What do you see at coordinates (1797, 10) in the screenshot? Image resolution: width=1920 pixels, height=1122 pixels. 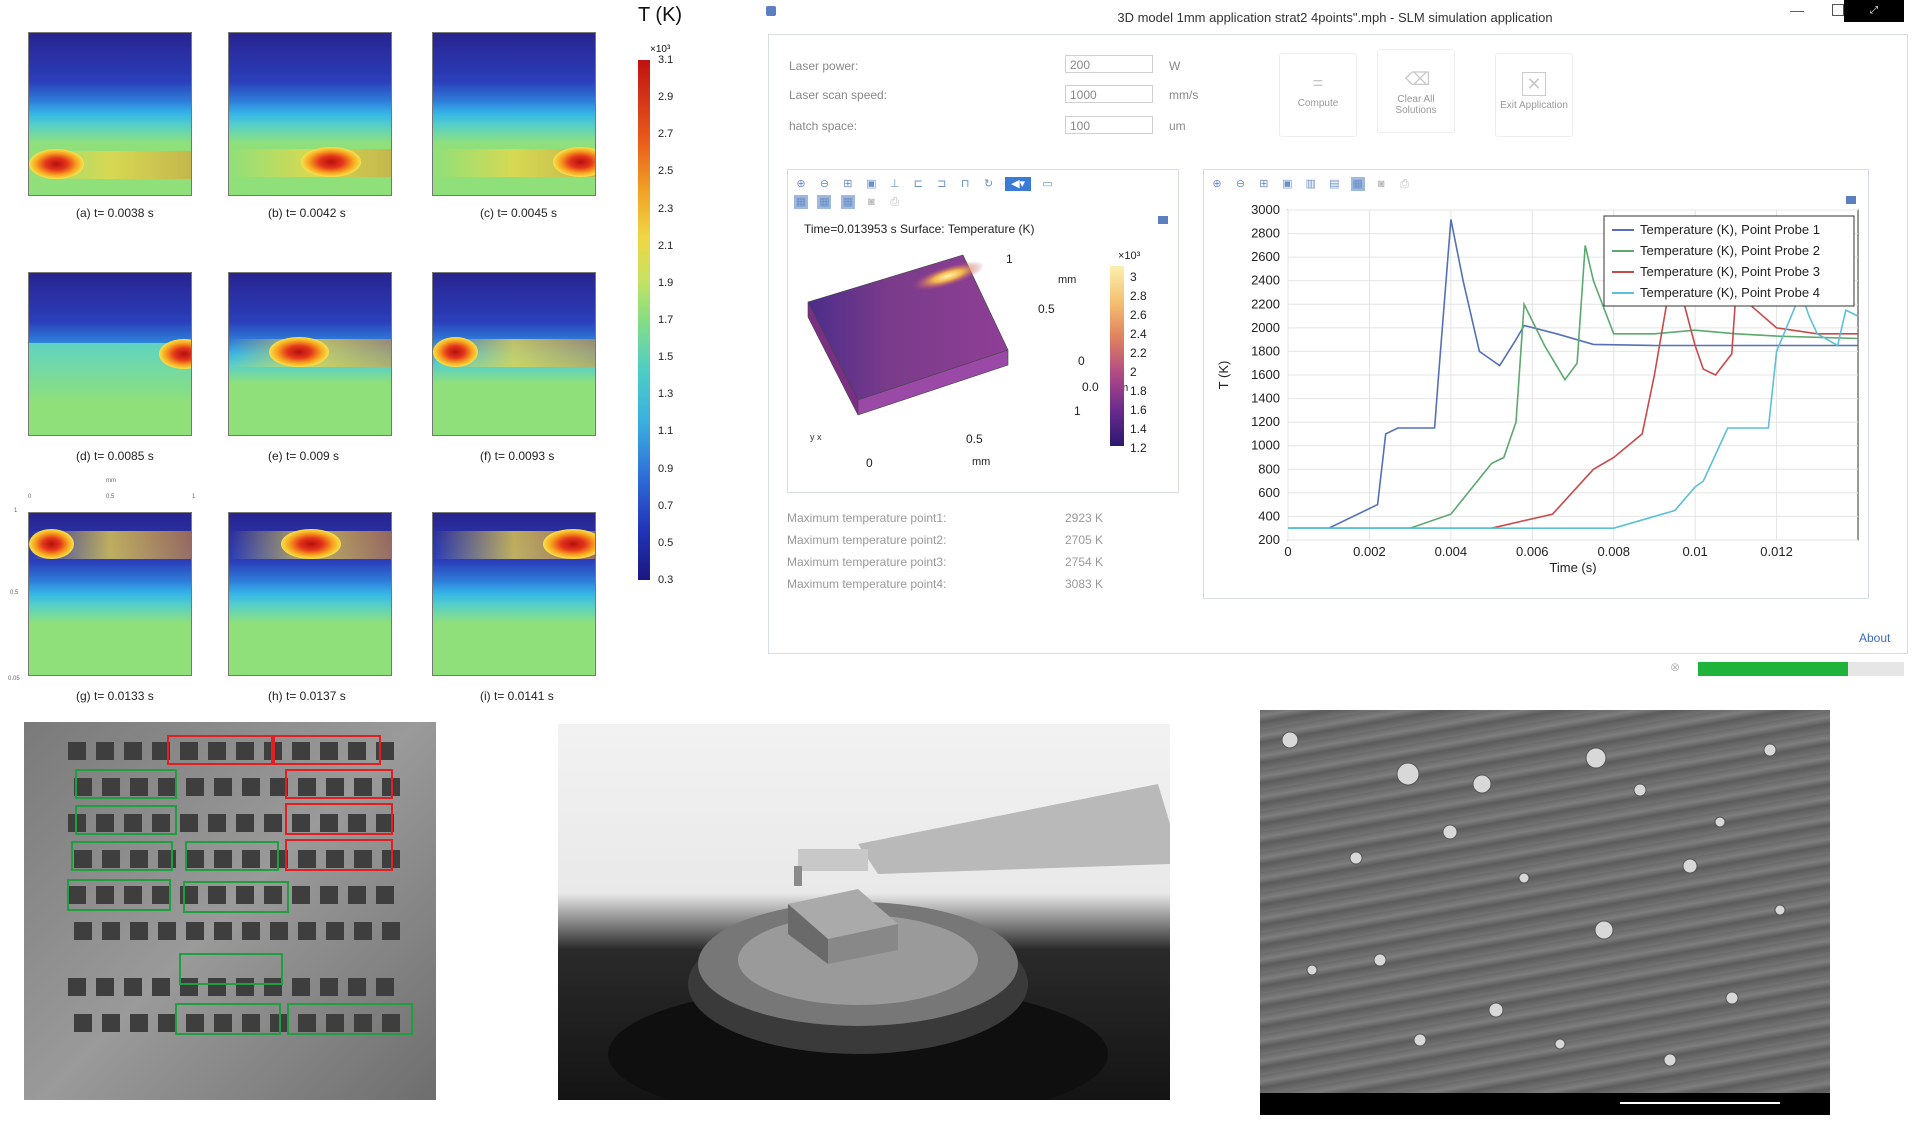 I see `minimize-icon: —` at bounding box center [1797, 10].